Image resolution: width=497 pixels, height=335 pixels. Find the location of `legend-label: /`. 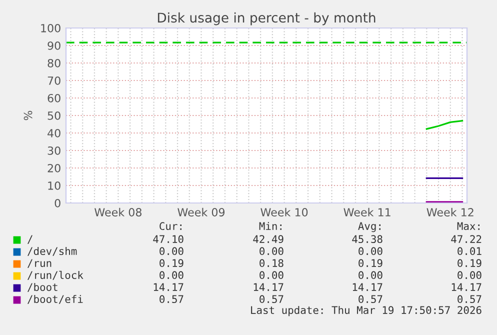

legend-label: / is located at coordinates (30, 239).